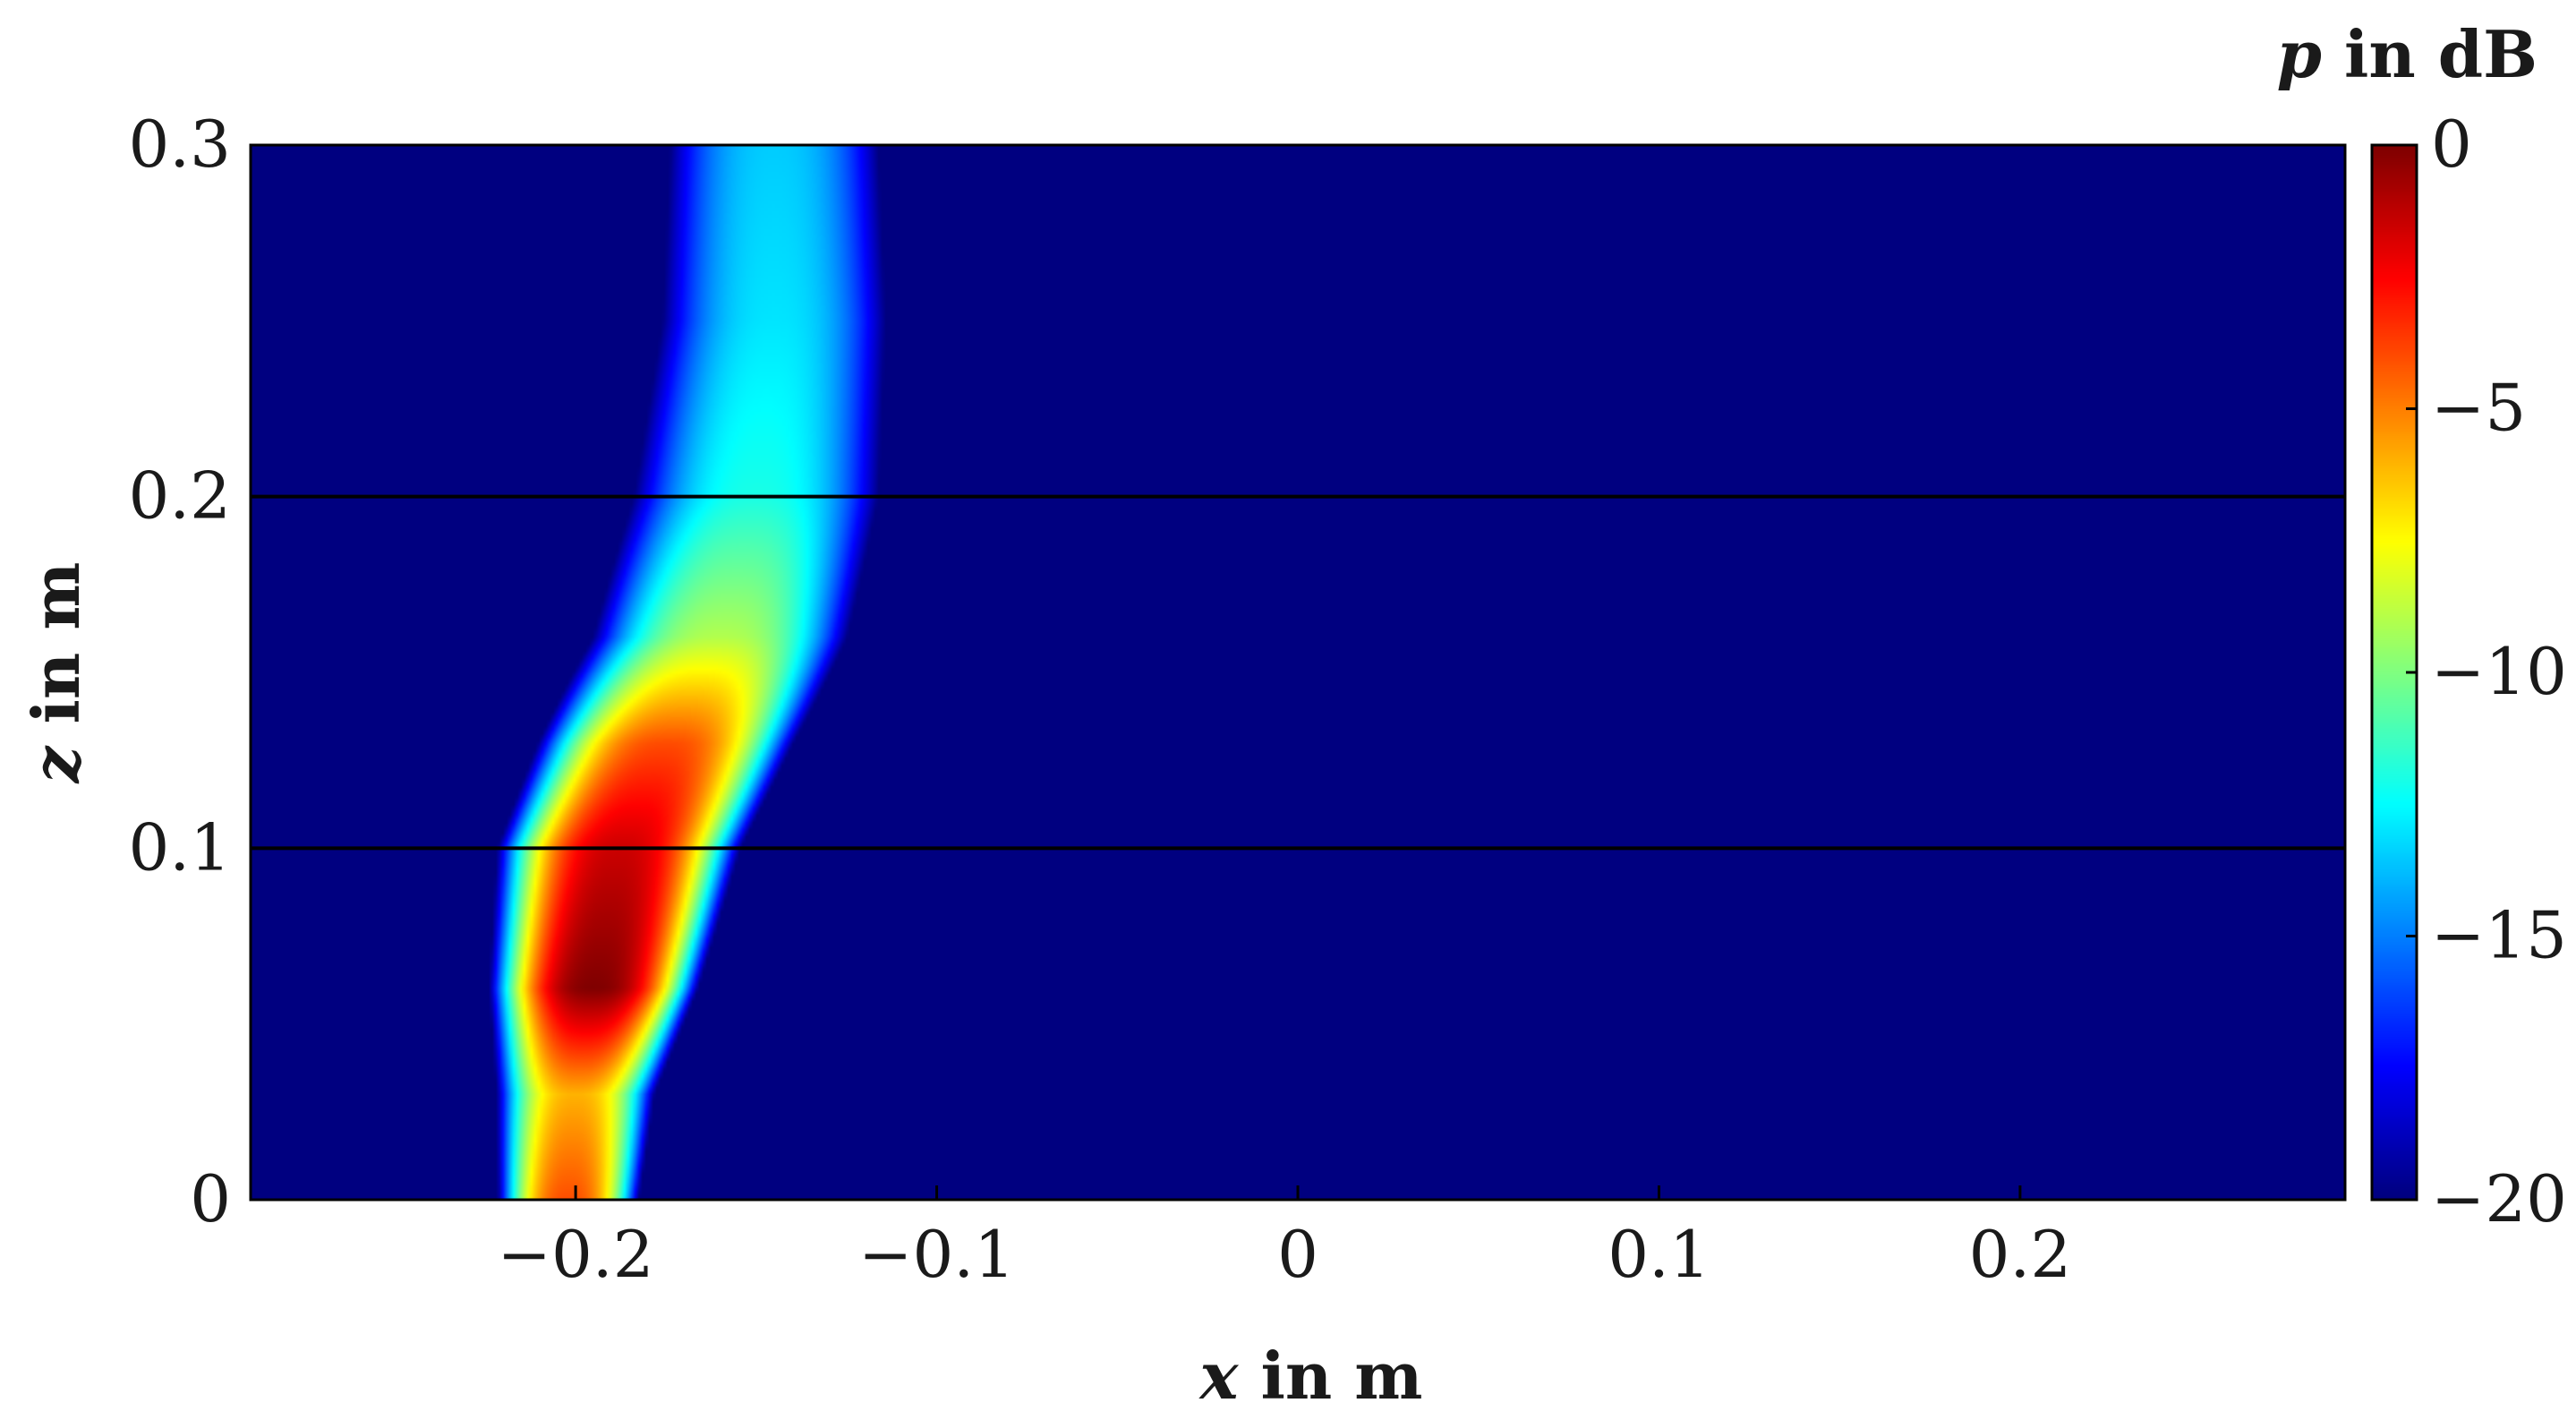 The width and height of the screenshot is (2576, 1420). What do you see at coordinates (2499, 1199) in the screenshot?
I see `colorbar-tick-label: −20` at bounding box center [2499, 1199].